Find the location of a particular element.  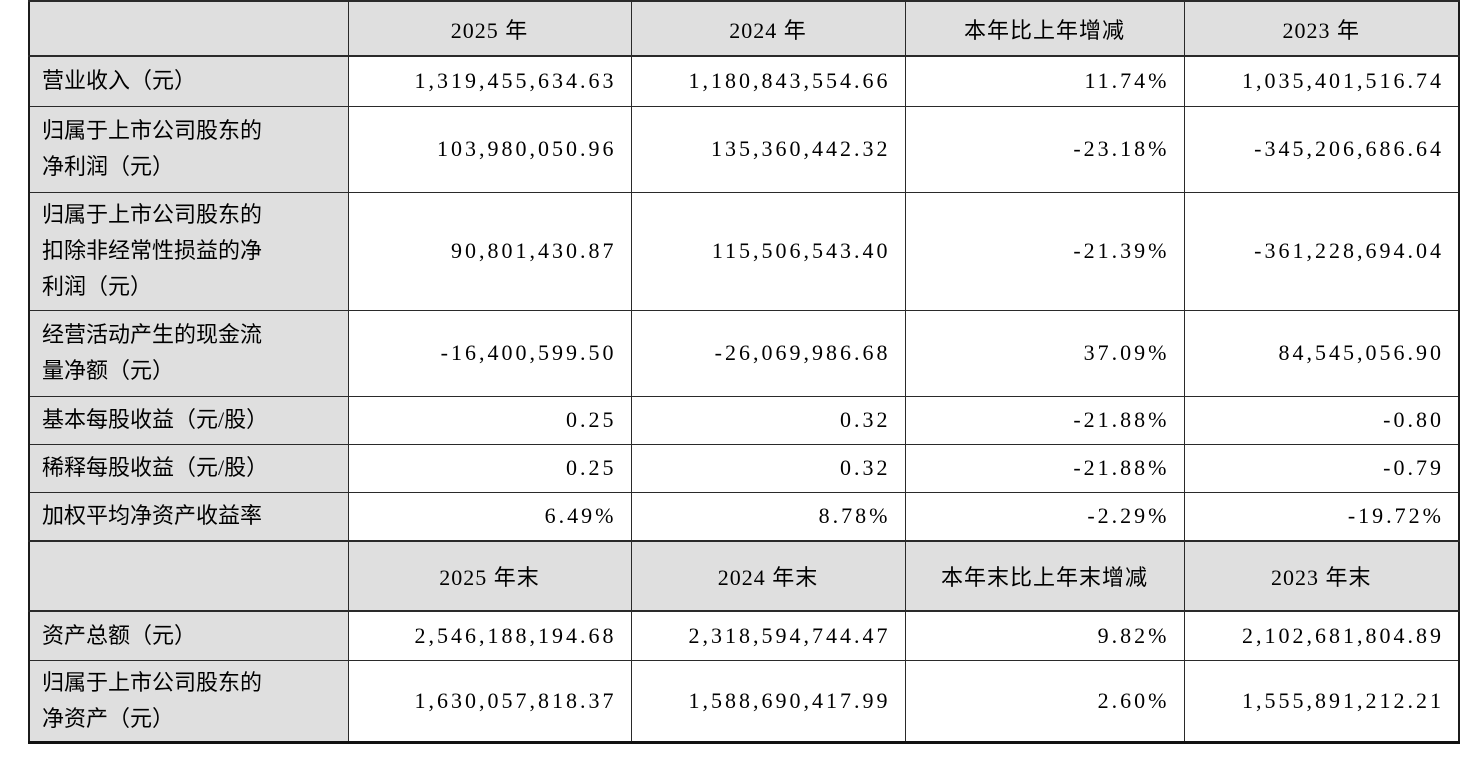

value-cell-change: 2.60% is located at coordinates (1044, 701).